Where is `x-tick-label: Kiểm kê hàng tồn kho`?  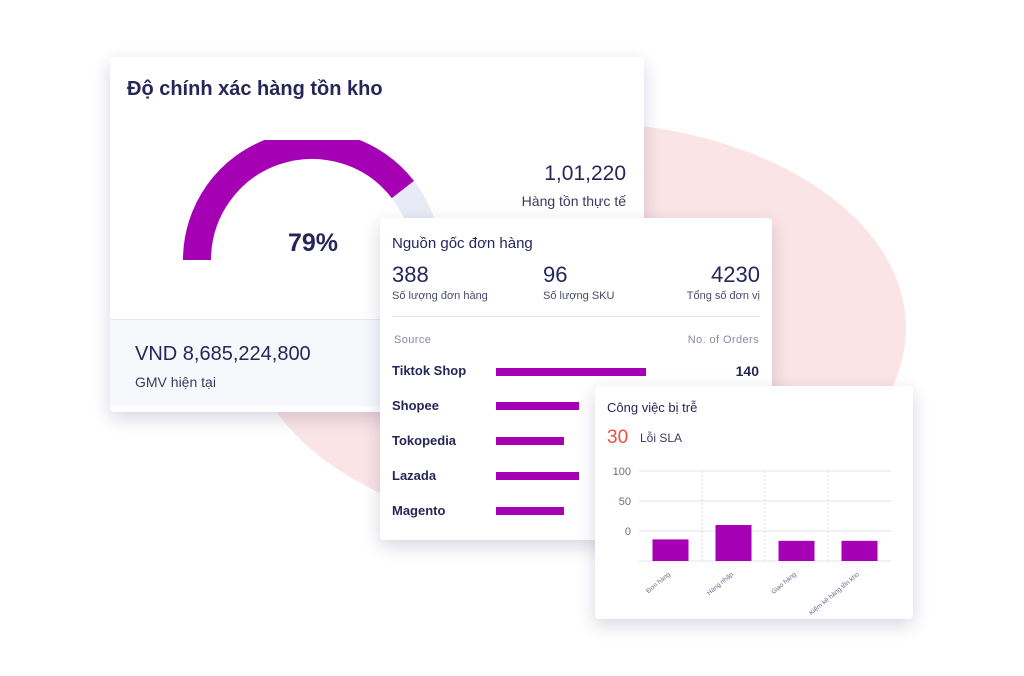
x-tick-label: Kiểm kê hàng tồn kho is located at coordinates (834, 593).